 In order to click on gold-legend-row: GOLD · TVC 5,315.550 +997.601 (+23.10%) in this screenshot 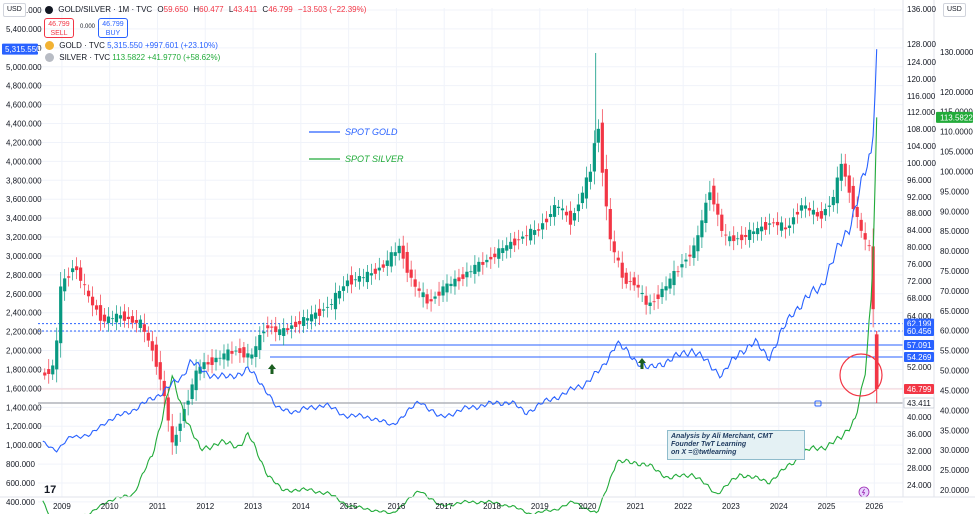, I will do `click(131, 46)`.